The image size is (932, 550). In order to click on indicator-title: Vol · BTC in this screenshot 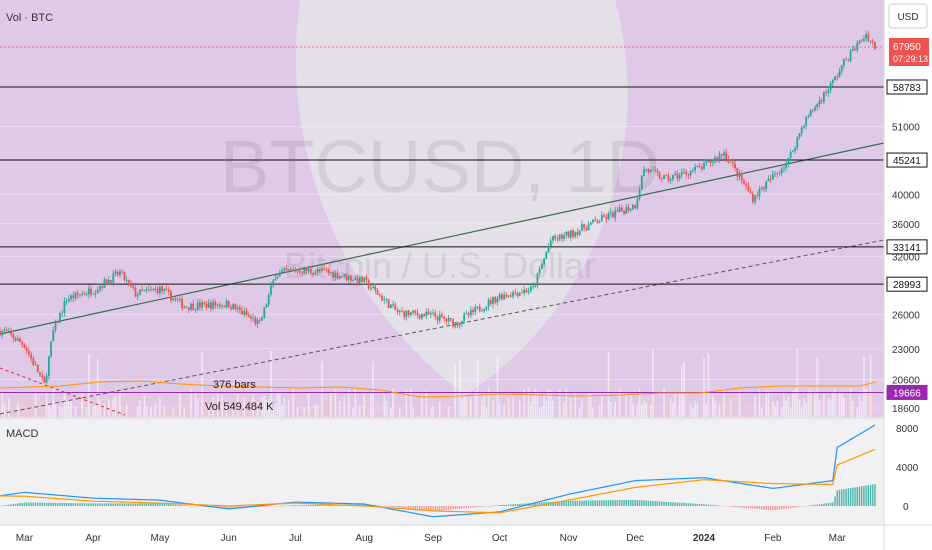, I will do `click(29, 18)`.